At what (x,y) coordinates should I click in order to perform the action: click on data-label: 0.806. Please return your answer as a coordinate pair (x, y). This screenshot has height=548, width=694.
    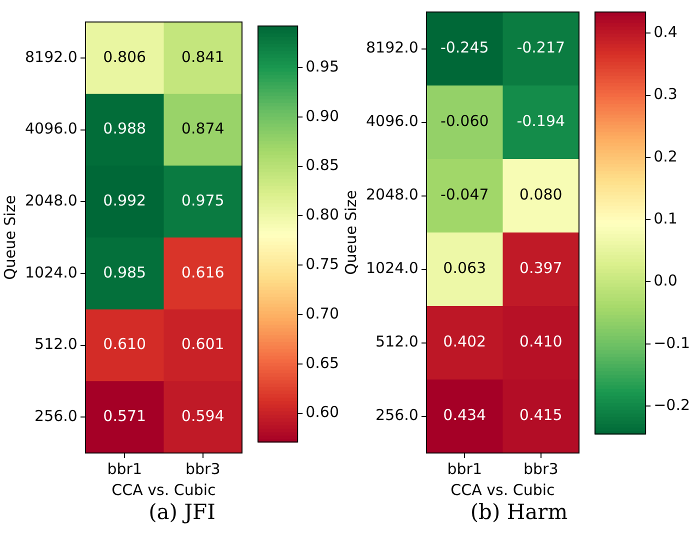
    Looking at the image, I should click on (124, 57).